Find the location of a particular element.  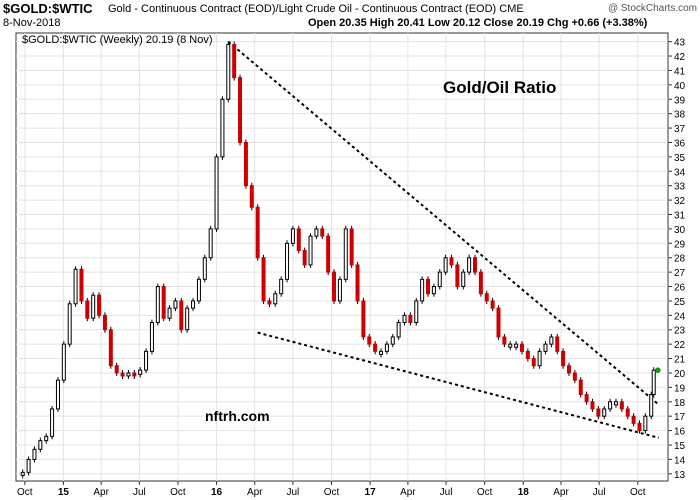

y-tick-label: 37 is located at coordinates (680, 129).